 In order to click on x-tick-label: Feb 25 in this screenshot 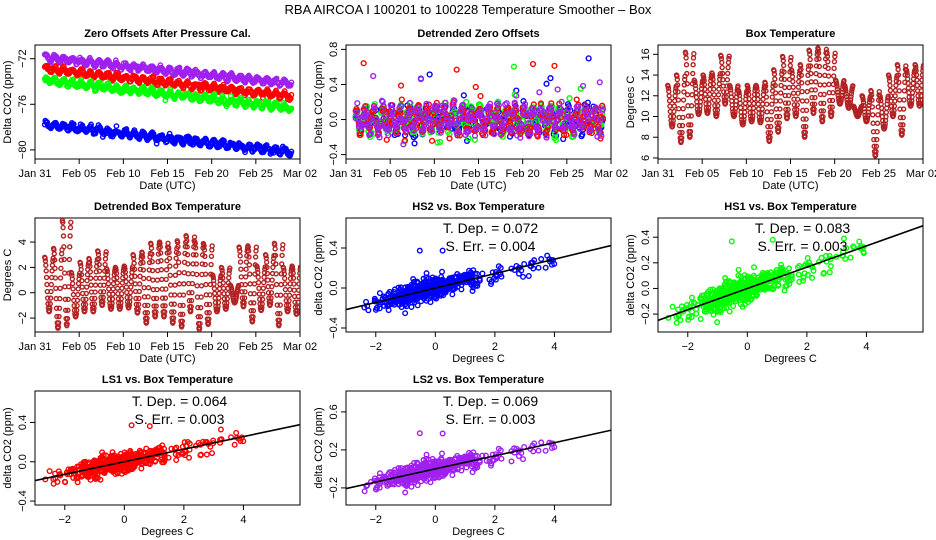, I will do `click(567, 174)`.